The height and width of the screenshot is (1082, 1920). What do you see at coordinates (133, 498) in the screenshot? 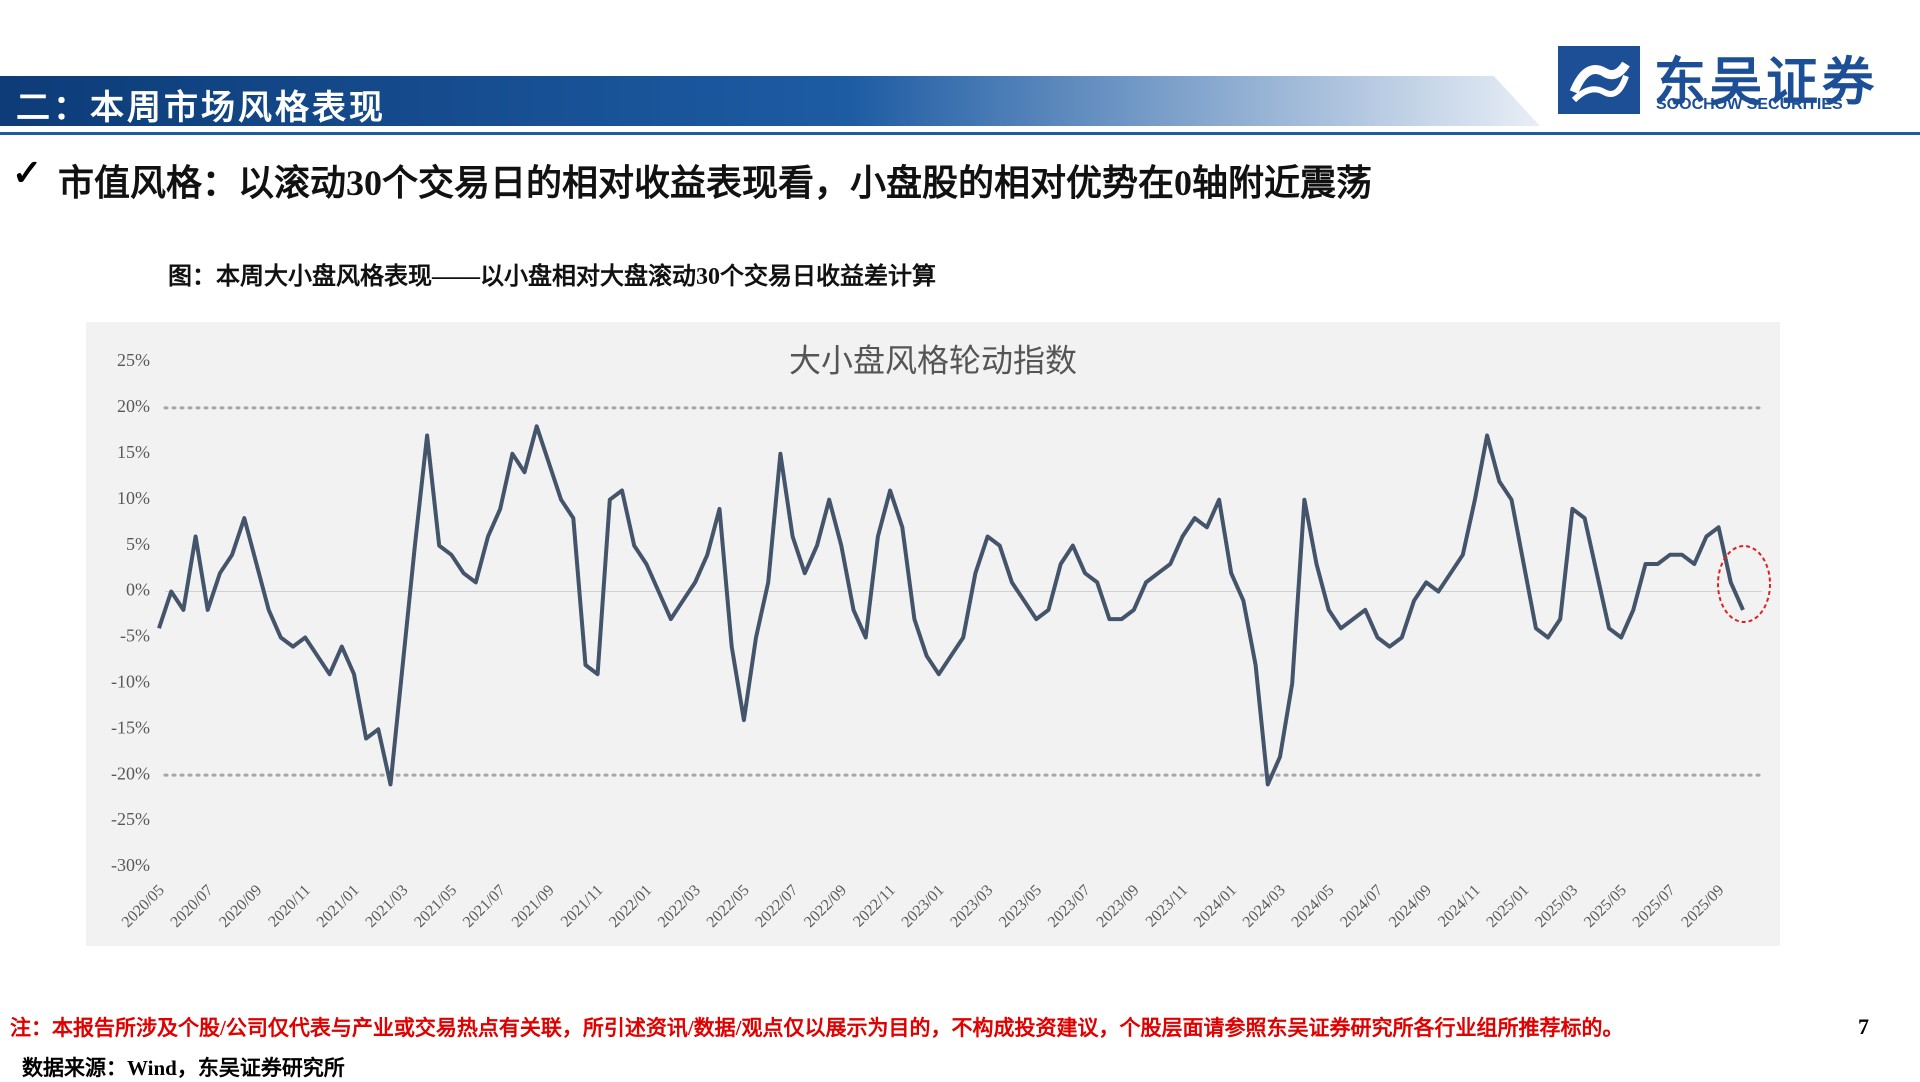
I see `y-tick-label: 10%` at bounding box center [133, 498].